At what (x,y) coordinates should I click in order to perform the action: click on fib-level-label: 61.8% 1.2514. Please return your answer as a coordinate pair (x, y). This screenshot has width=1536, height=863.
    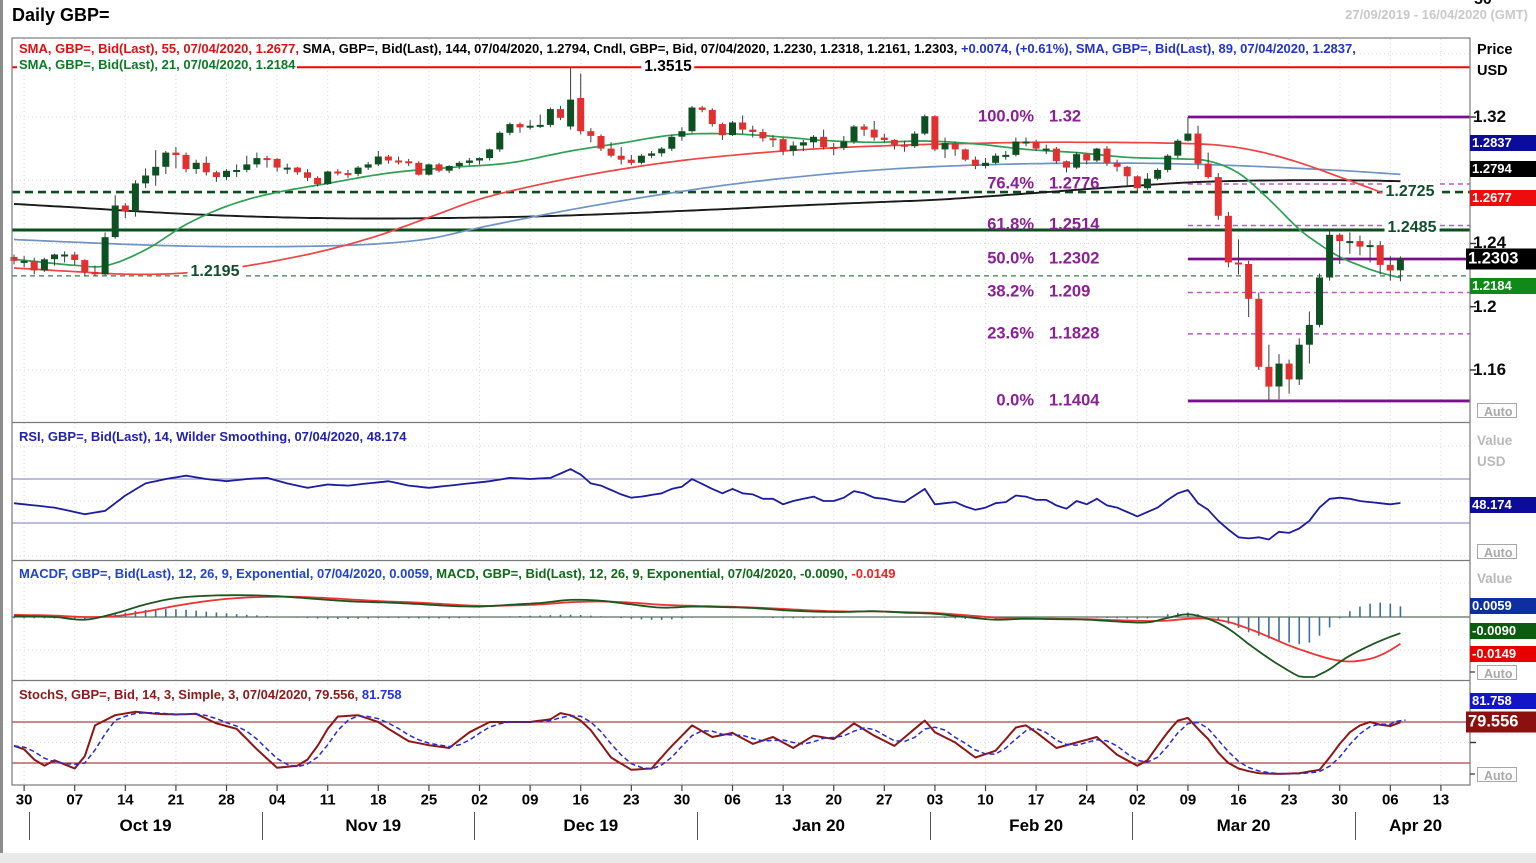
    Looking at the image, I should click on (1024, 225).